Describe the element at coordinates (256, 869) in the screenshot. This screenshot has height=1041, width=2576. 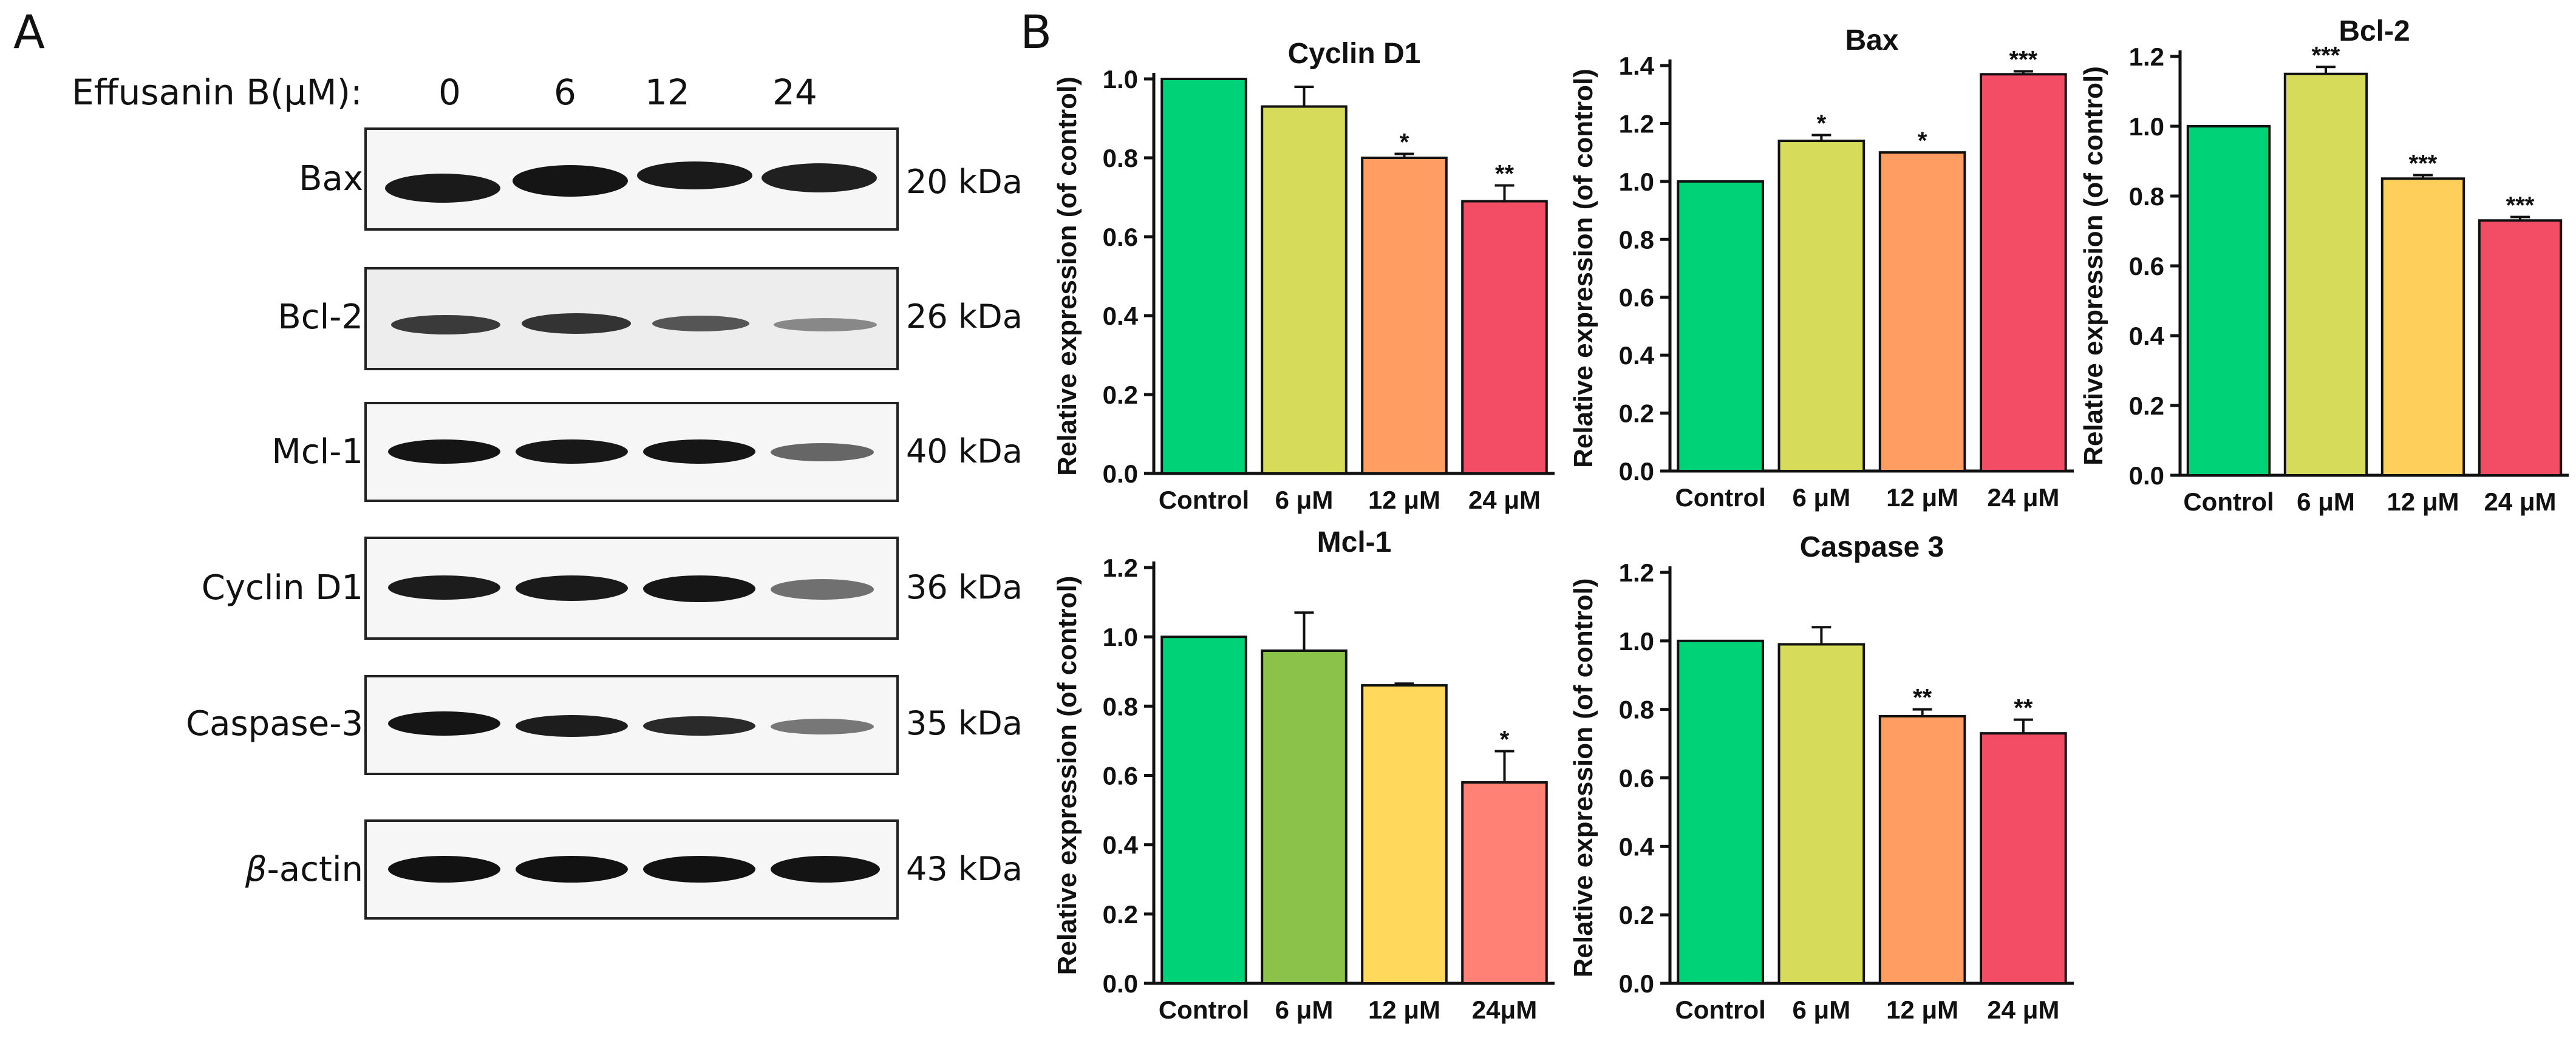
I see `beta-symbol: β` at that location.